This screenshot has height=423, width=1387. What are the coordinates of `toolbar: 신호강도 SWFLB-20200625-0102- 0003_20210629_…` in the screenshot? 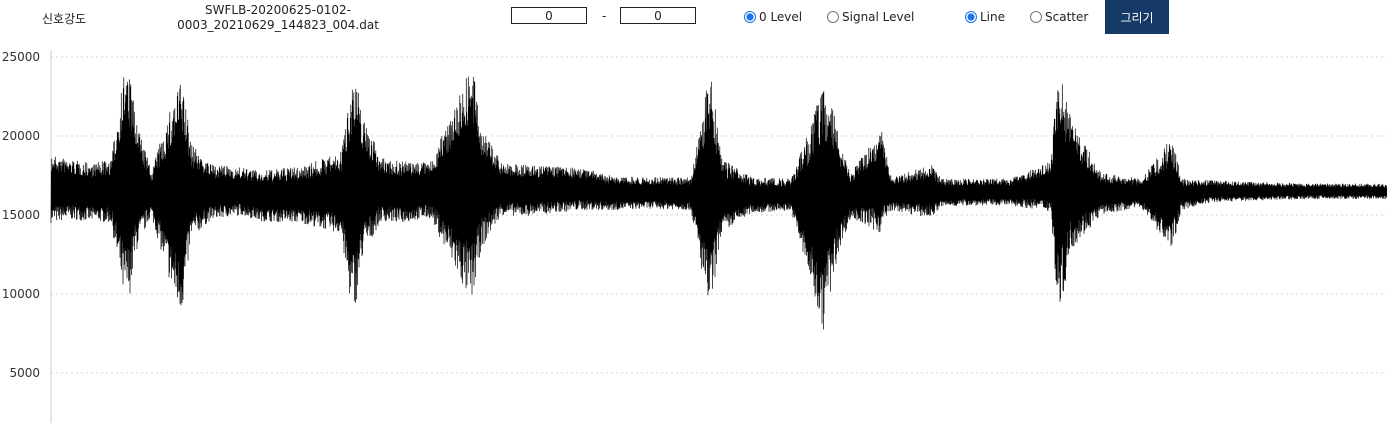 It's located at (693, 20).